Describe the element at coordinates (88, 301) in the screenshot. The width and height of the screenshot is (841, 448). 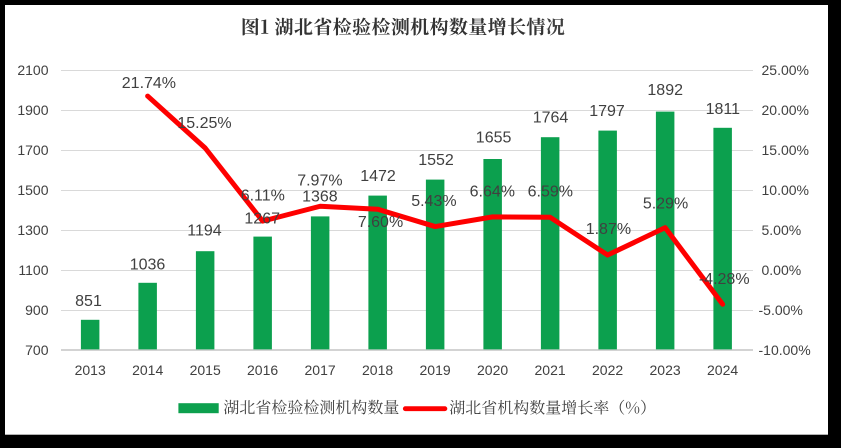
I see `svg-text: 851` at that location.